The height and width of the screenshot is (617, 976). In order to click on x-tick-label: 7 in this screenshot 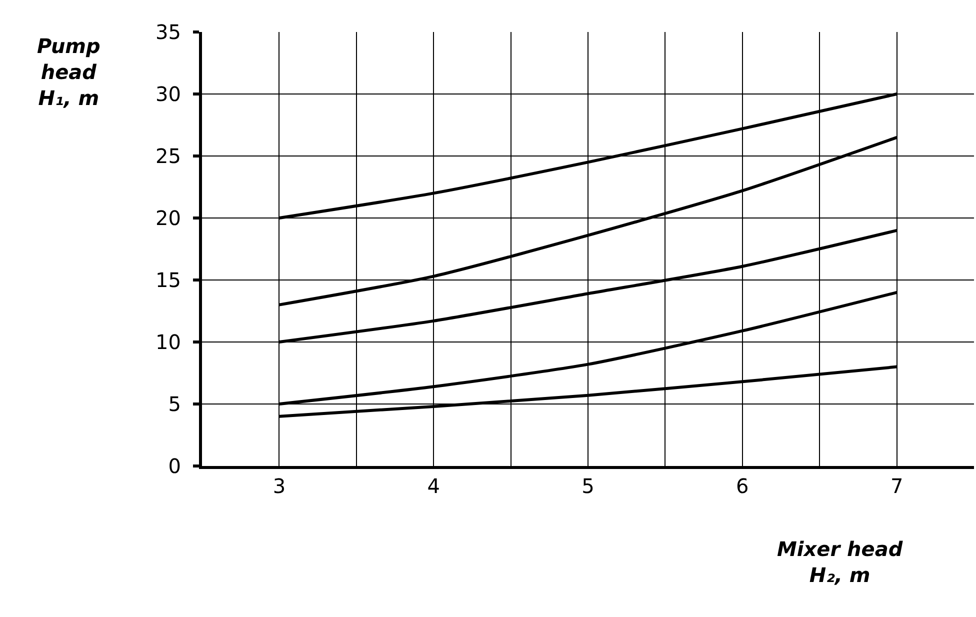, I will do `click(897, 486)`.